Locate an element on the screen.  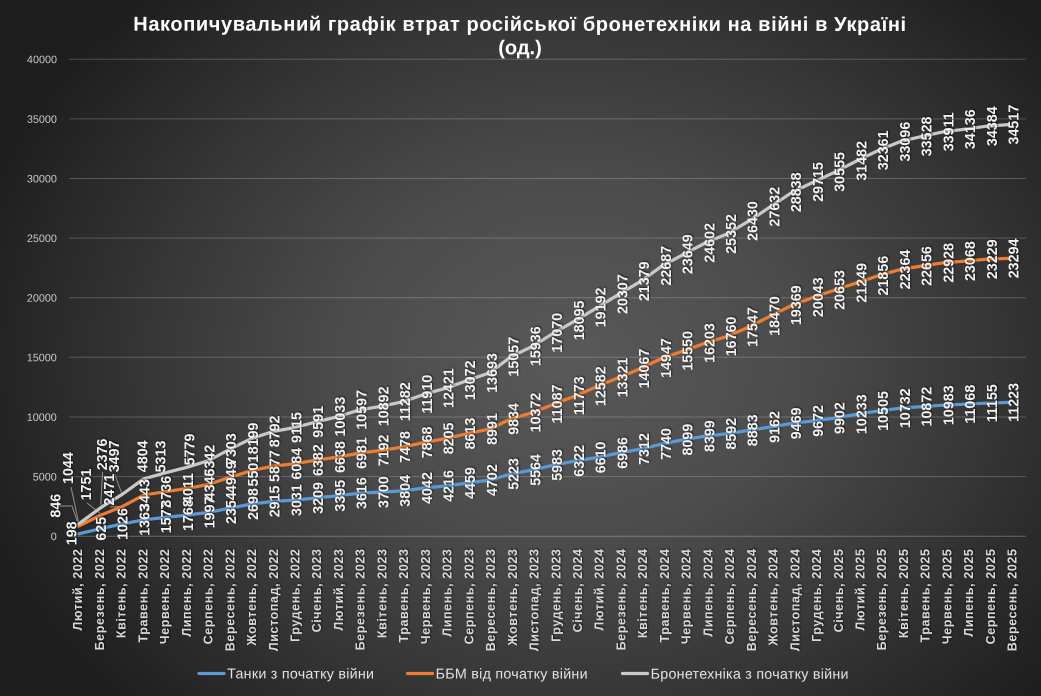
svg-text: Травень, 2025 is located at coordinates (926, 596).